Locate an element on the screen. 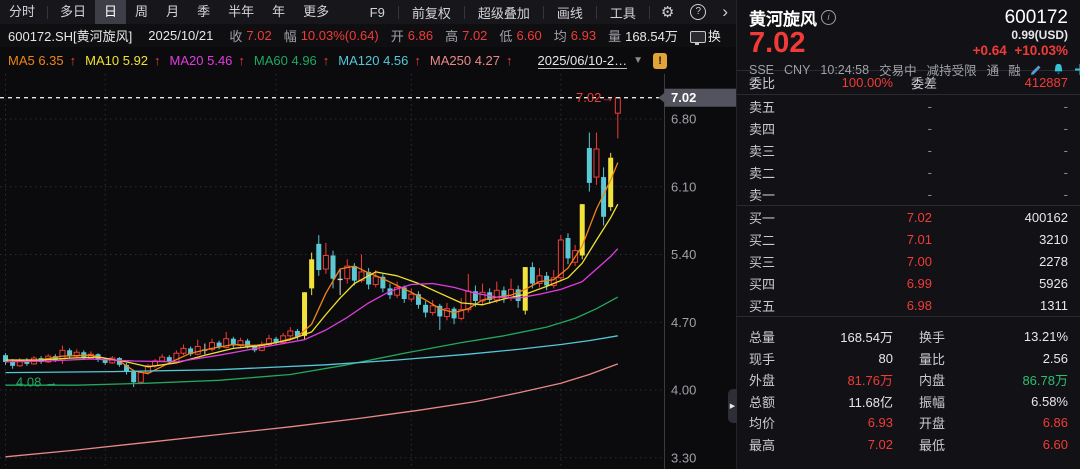 The width and height of the screenshot is (1080, 469). gear-icon: ⚙ is located at coordinates (667, 12).